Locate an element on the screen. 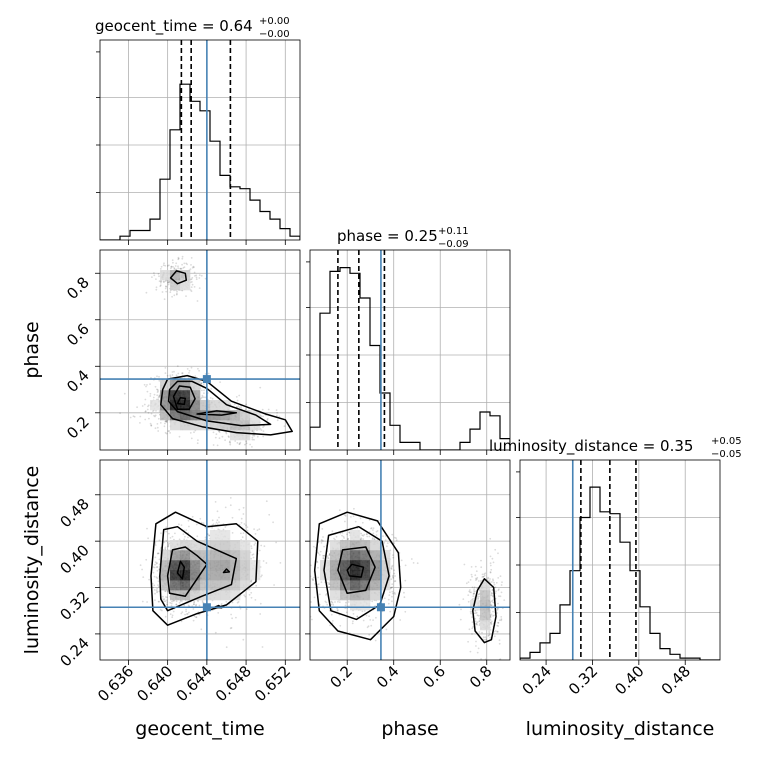  scatter-points is located at coordinates (396, 585).